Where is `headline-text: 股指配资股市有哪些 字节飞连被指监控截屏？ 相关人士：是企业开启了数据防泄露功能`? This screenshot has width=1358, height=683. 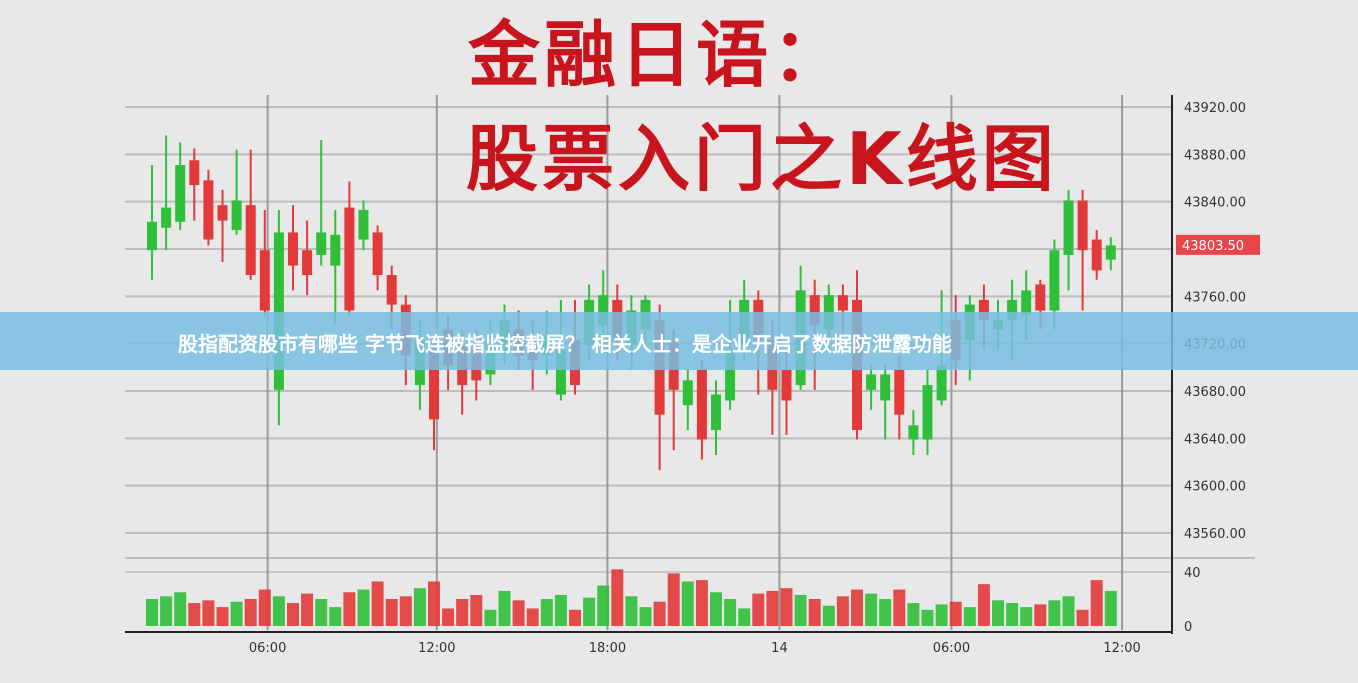 headline-text: 股指配资股市有哪些 字节飞连被指监控截屏？ 相关人士：是企业开启了数据防泄露功能 is located at coordinates (565, 344).